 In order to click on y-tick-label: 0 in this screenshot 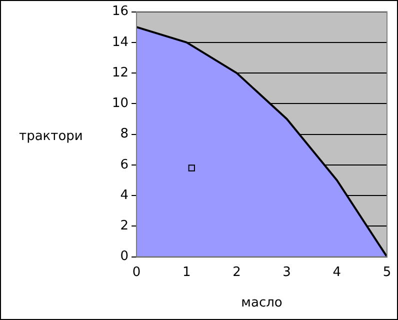, I will do `click(124, 256)`.